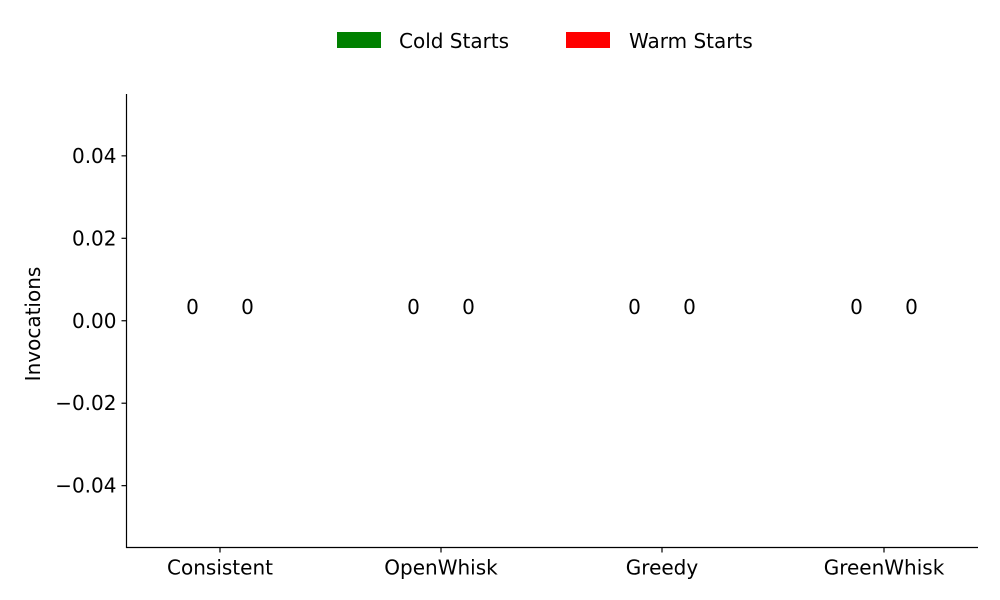 This screenshot has height=600, width=1000. Describe the element at coordinates (33, 324) in the screenshot. I see `y-axis-title: Invocations` at that location.